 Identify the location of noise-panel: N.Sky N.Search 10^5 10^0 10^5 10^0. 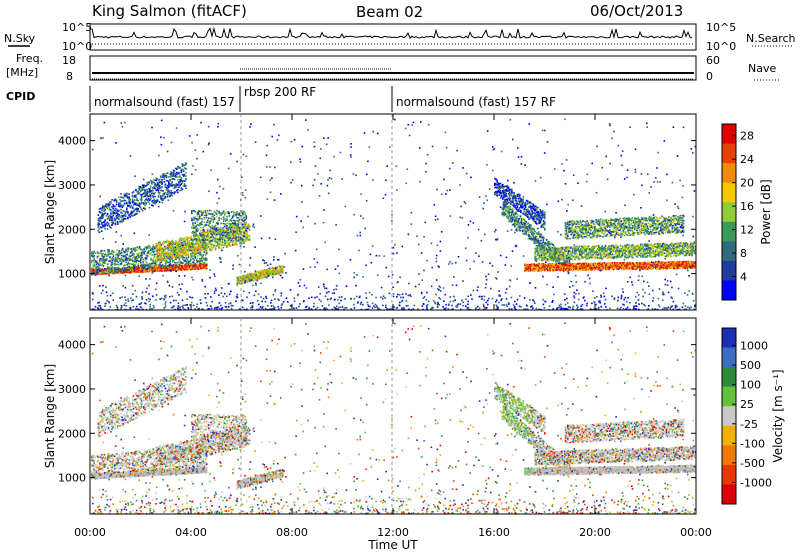
(400, 37).